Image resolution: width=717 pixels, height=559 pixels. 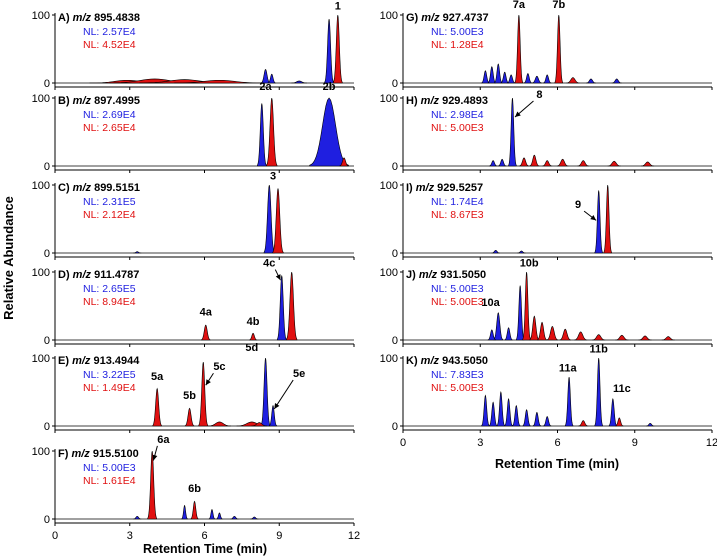 I want to click on nl-blue: NL: 5.00E3, so click(x=457, y=32).